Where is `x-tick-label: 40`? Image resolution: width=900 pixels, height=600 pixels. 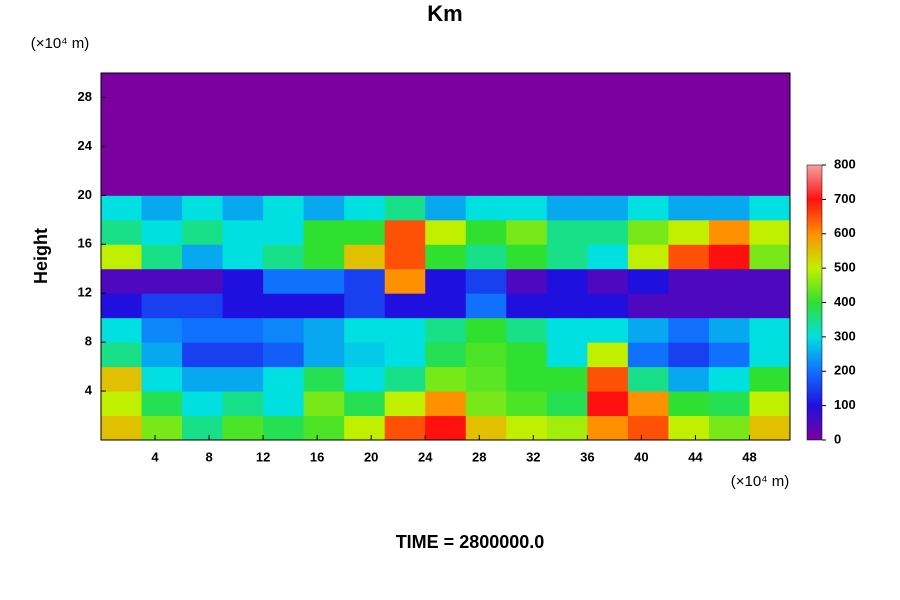 x-tick-label: 40 is located at coordinates (641, 456).